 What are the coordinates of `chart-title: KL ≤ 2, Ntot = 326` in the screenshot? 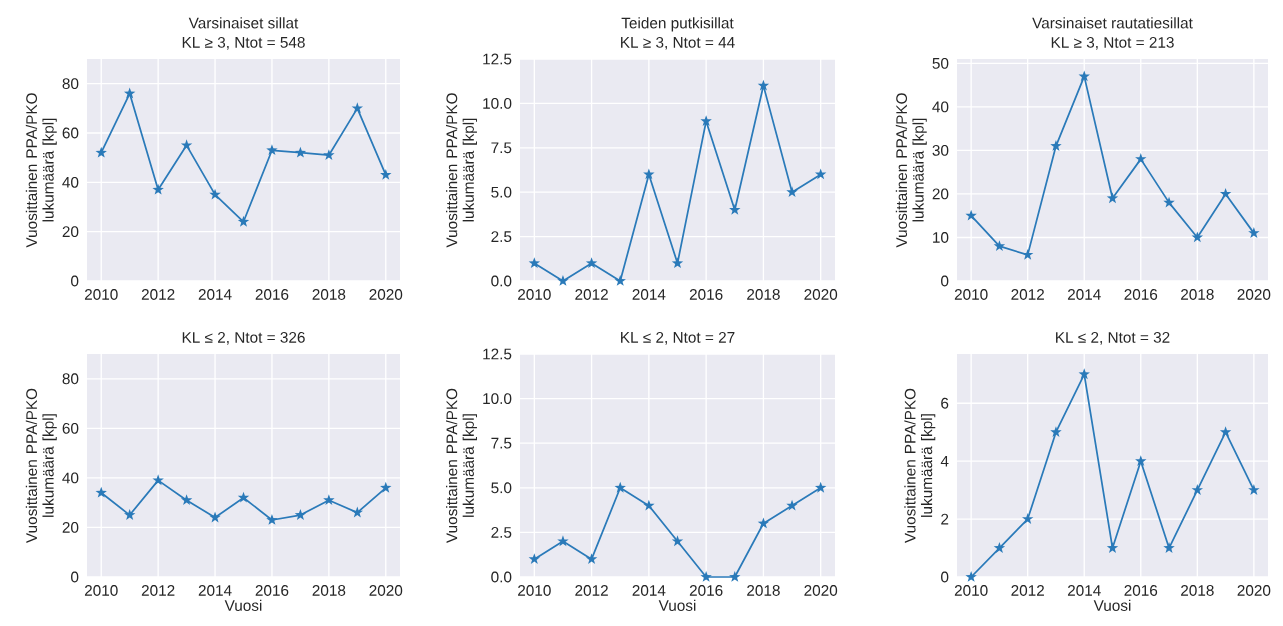 It's located at (243, 338).